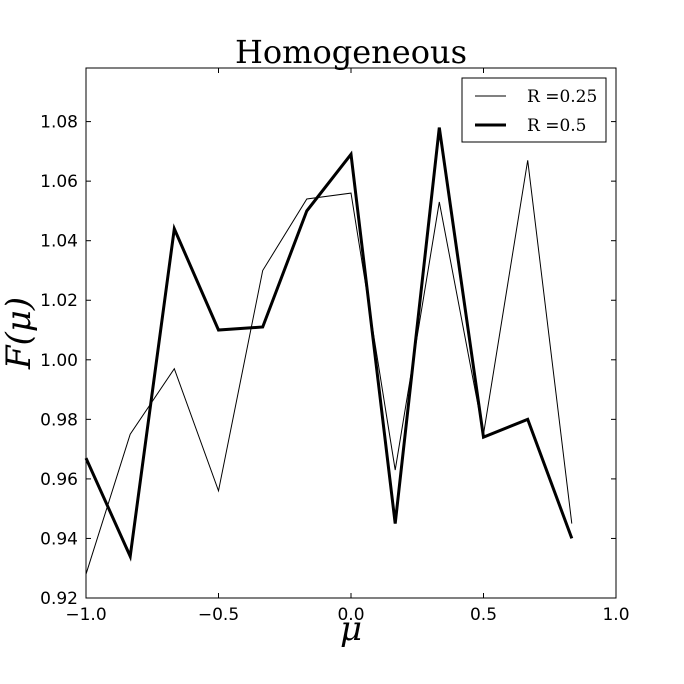  Describe the element at coordinates (59, 599) in the screenshot. I see `y-tick-label: 0.92` at that location.